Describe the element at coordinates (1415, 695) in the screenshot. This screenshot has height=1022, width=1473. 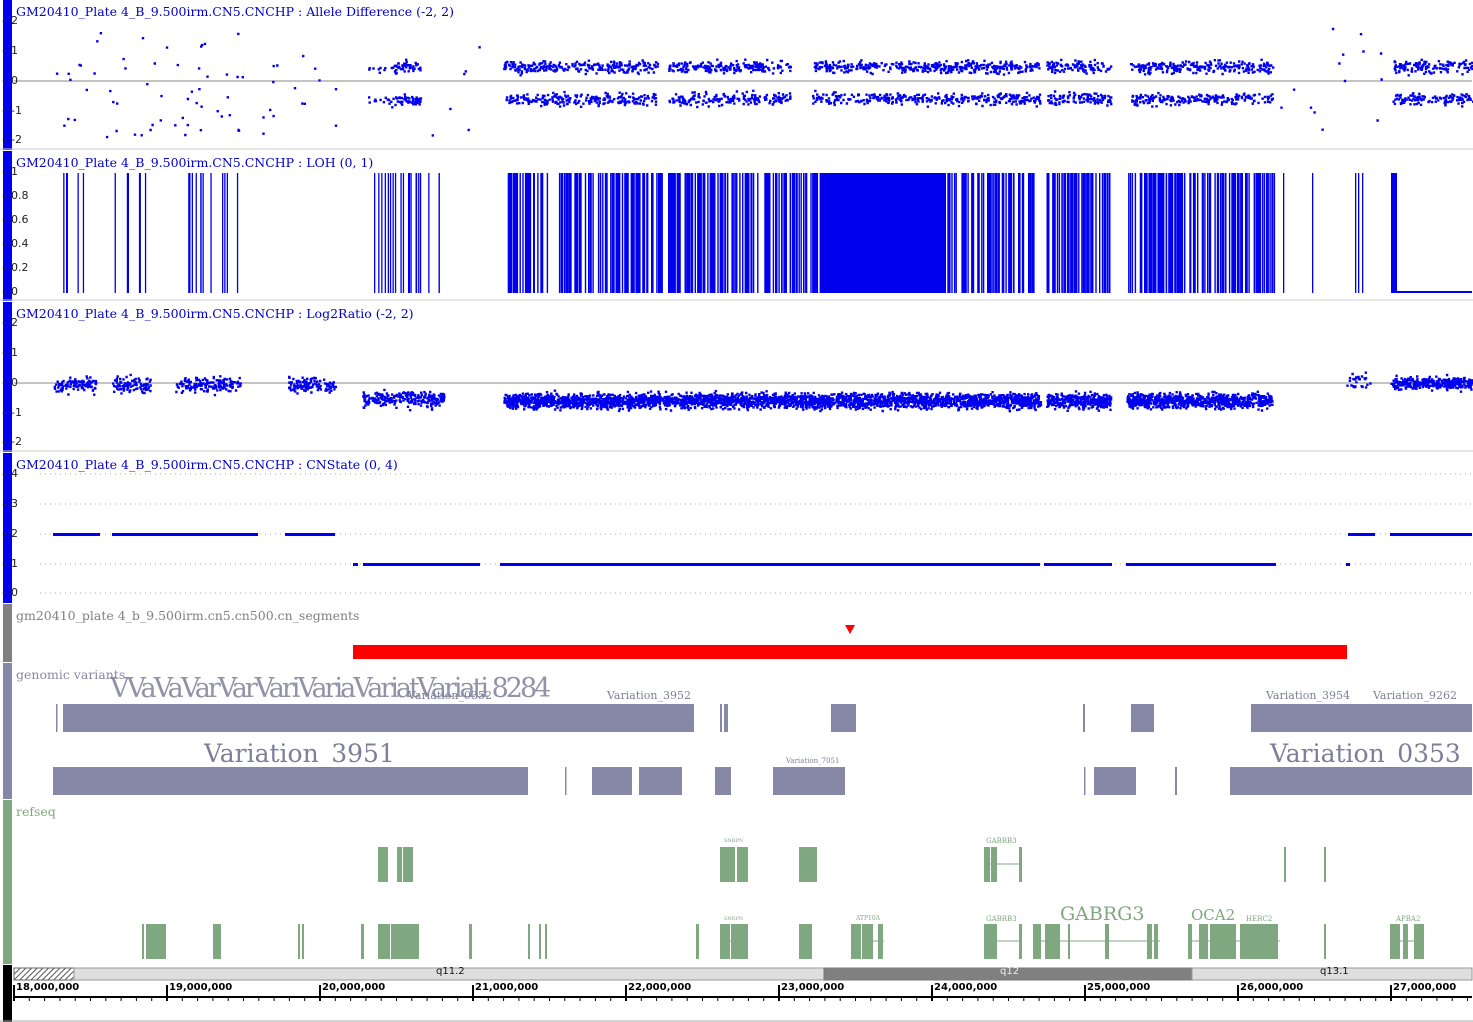
I see `variant-label: Variation_9262` at that location.